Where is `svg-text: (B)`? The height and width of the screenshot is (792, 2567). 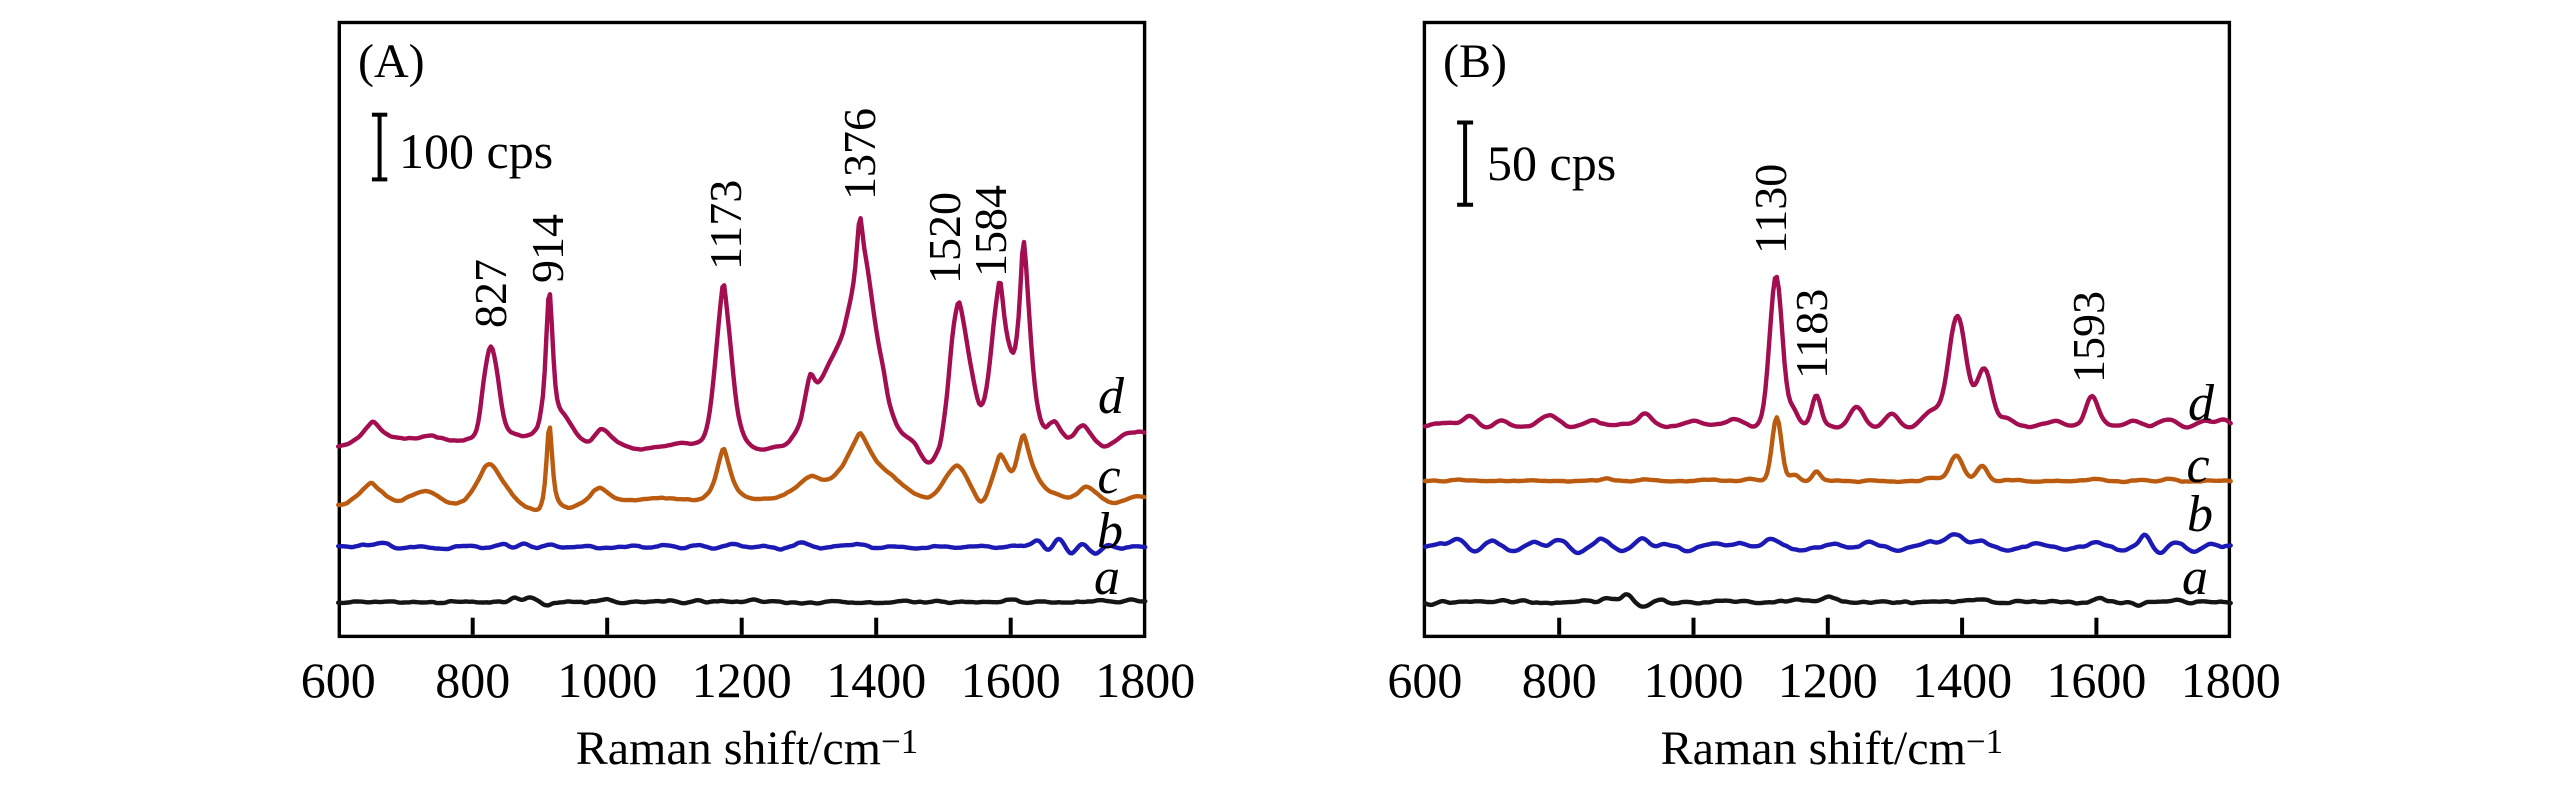 svg-text: (B) is located at coordinates (1475, 61).